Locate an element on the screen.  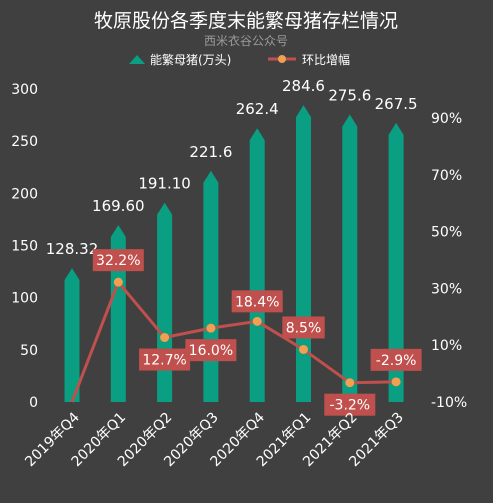
growth-value-label: 32.2% is located at coordinates (118, 261).